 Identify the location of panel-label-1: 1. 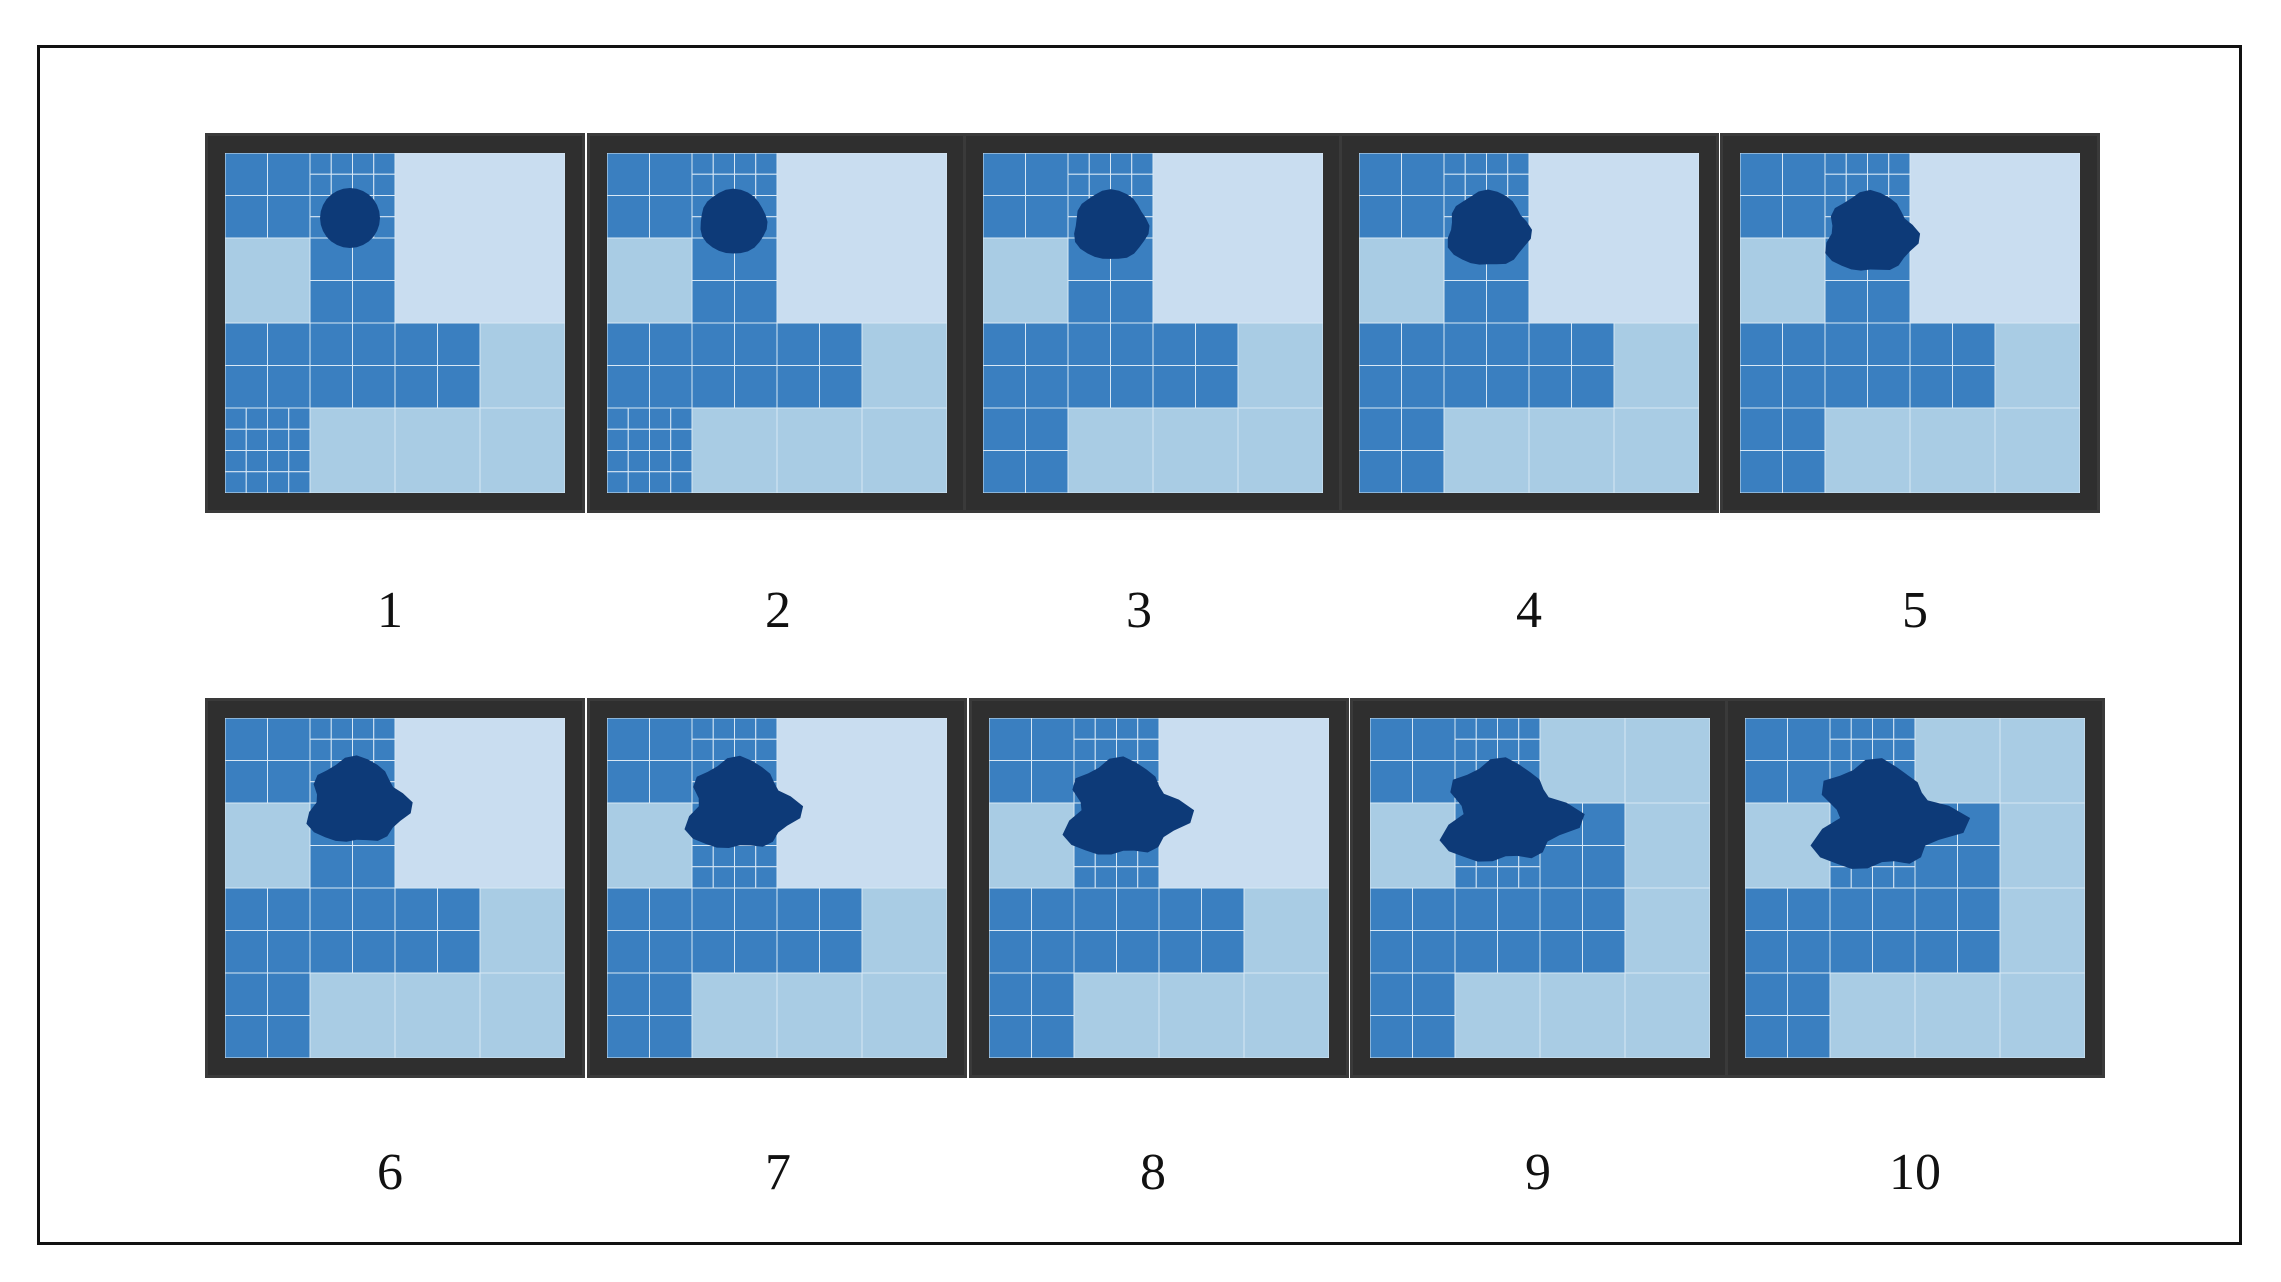
(390, 610).